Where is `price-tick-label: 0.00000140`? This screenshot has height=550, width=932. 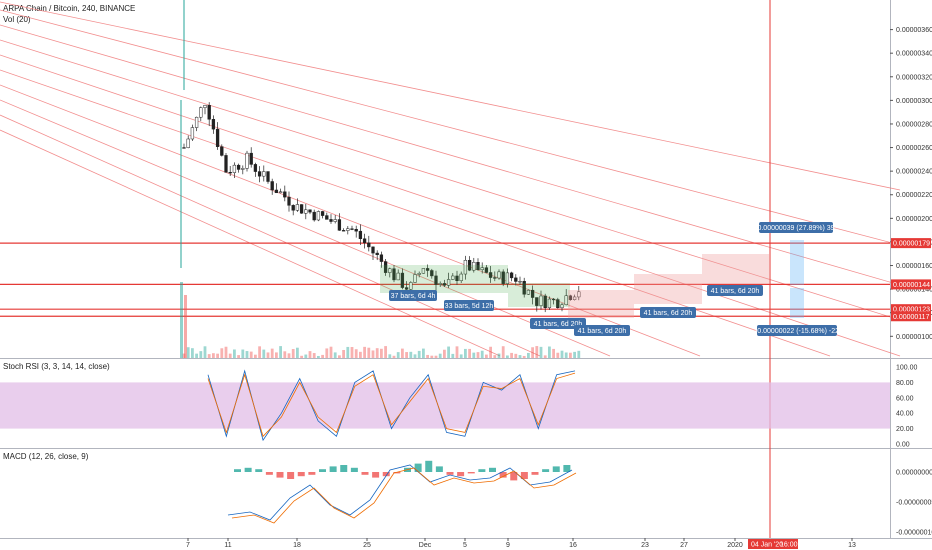 price-tick-label: 0.00000140 is located at coordinates (914, 290).